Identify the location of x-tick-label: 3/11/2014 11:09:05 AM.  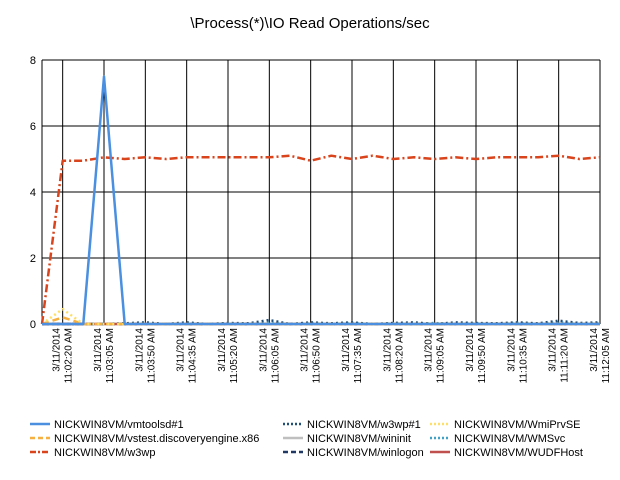
(435, 356).